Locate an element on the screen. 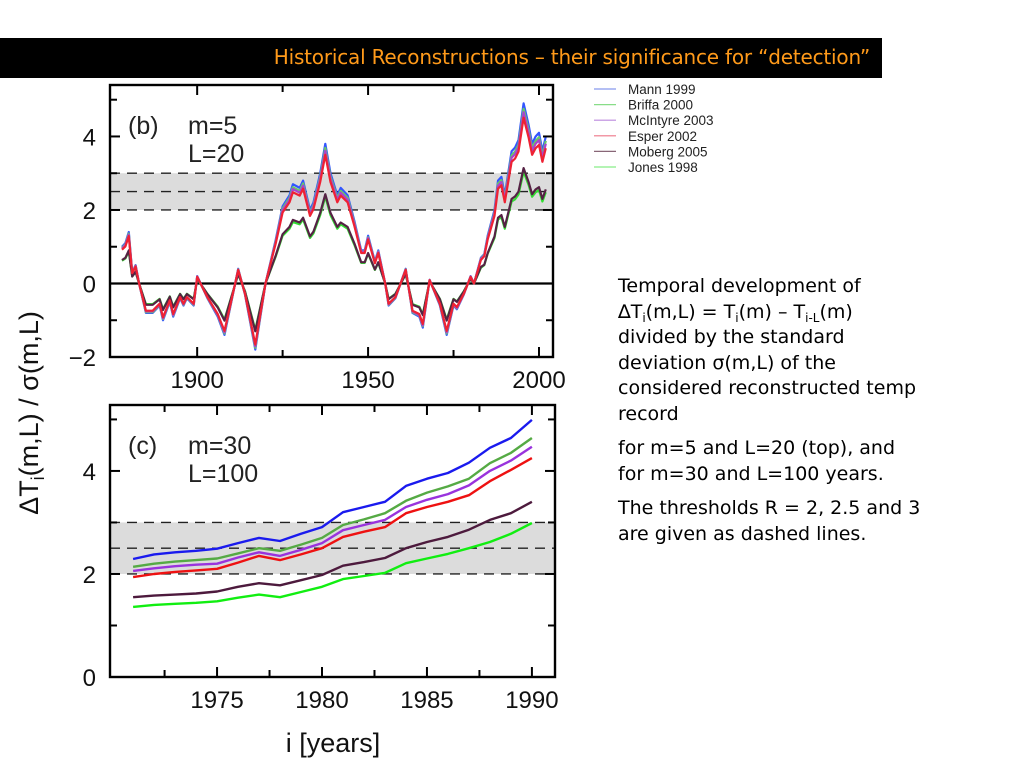 Image resolution: width=1024 pixels, height=768 pixels. desc-line: considered reconstructed temp is located at coordinates (767, 388).